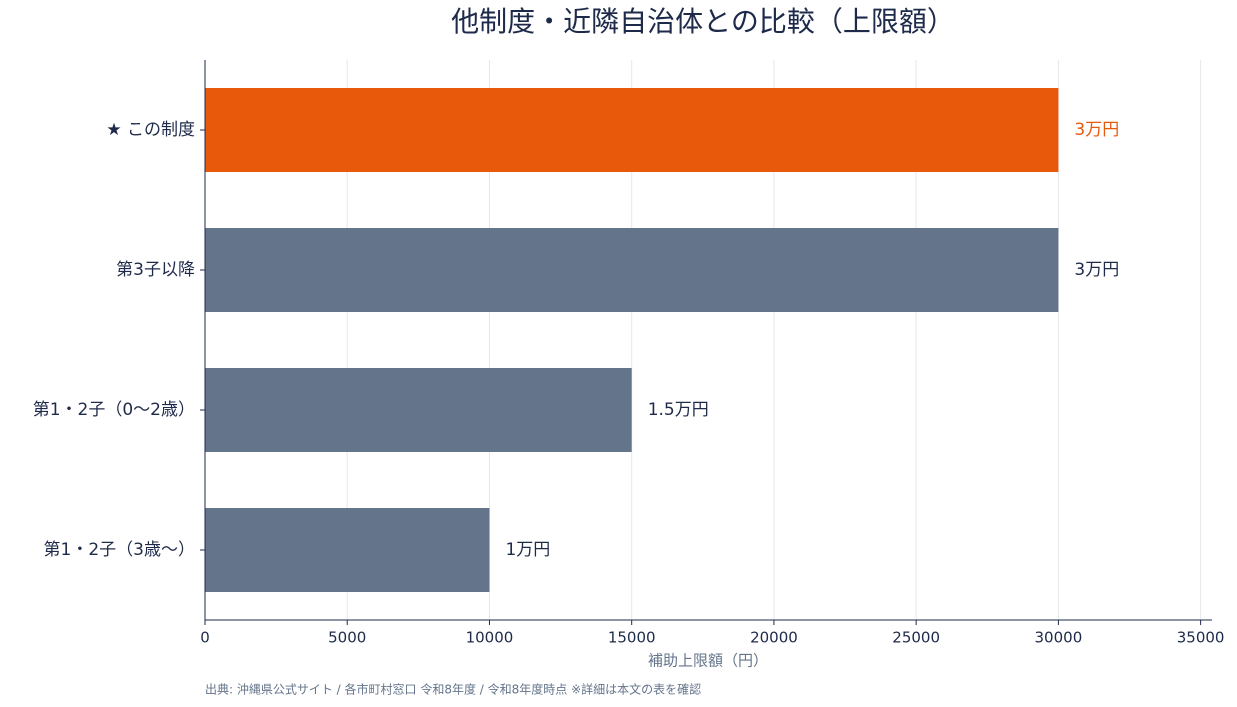 The width and height of the screenshot is (1237, 707). What do you see at coordinates (155, 270) in the screenshot?
I see `y-tick-label: 第3子以降` at bounding box center [155, 270].